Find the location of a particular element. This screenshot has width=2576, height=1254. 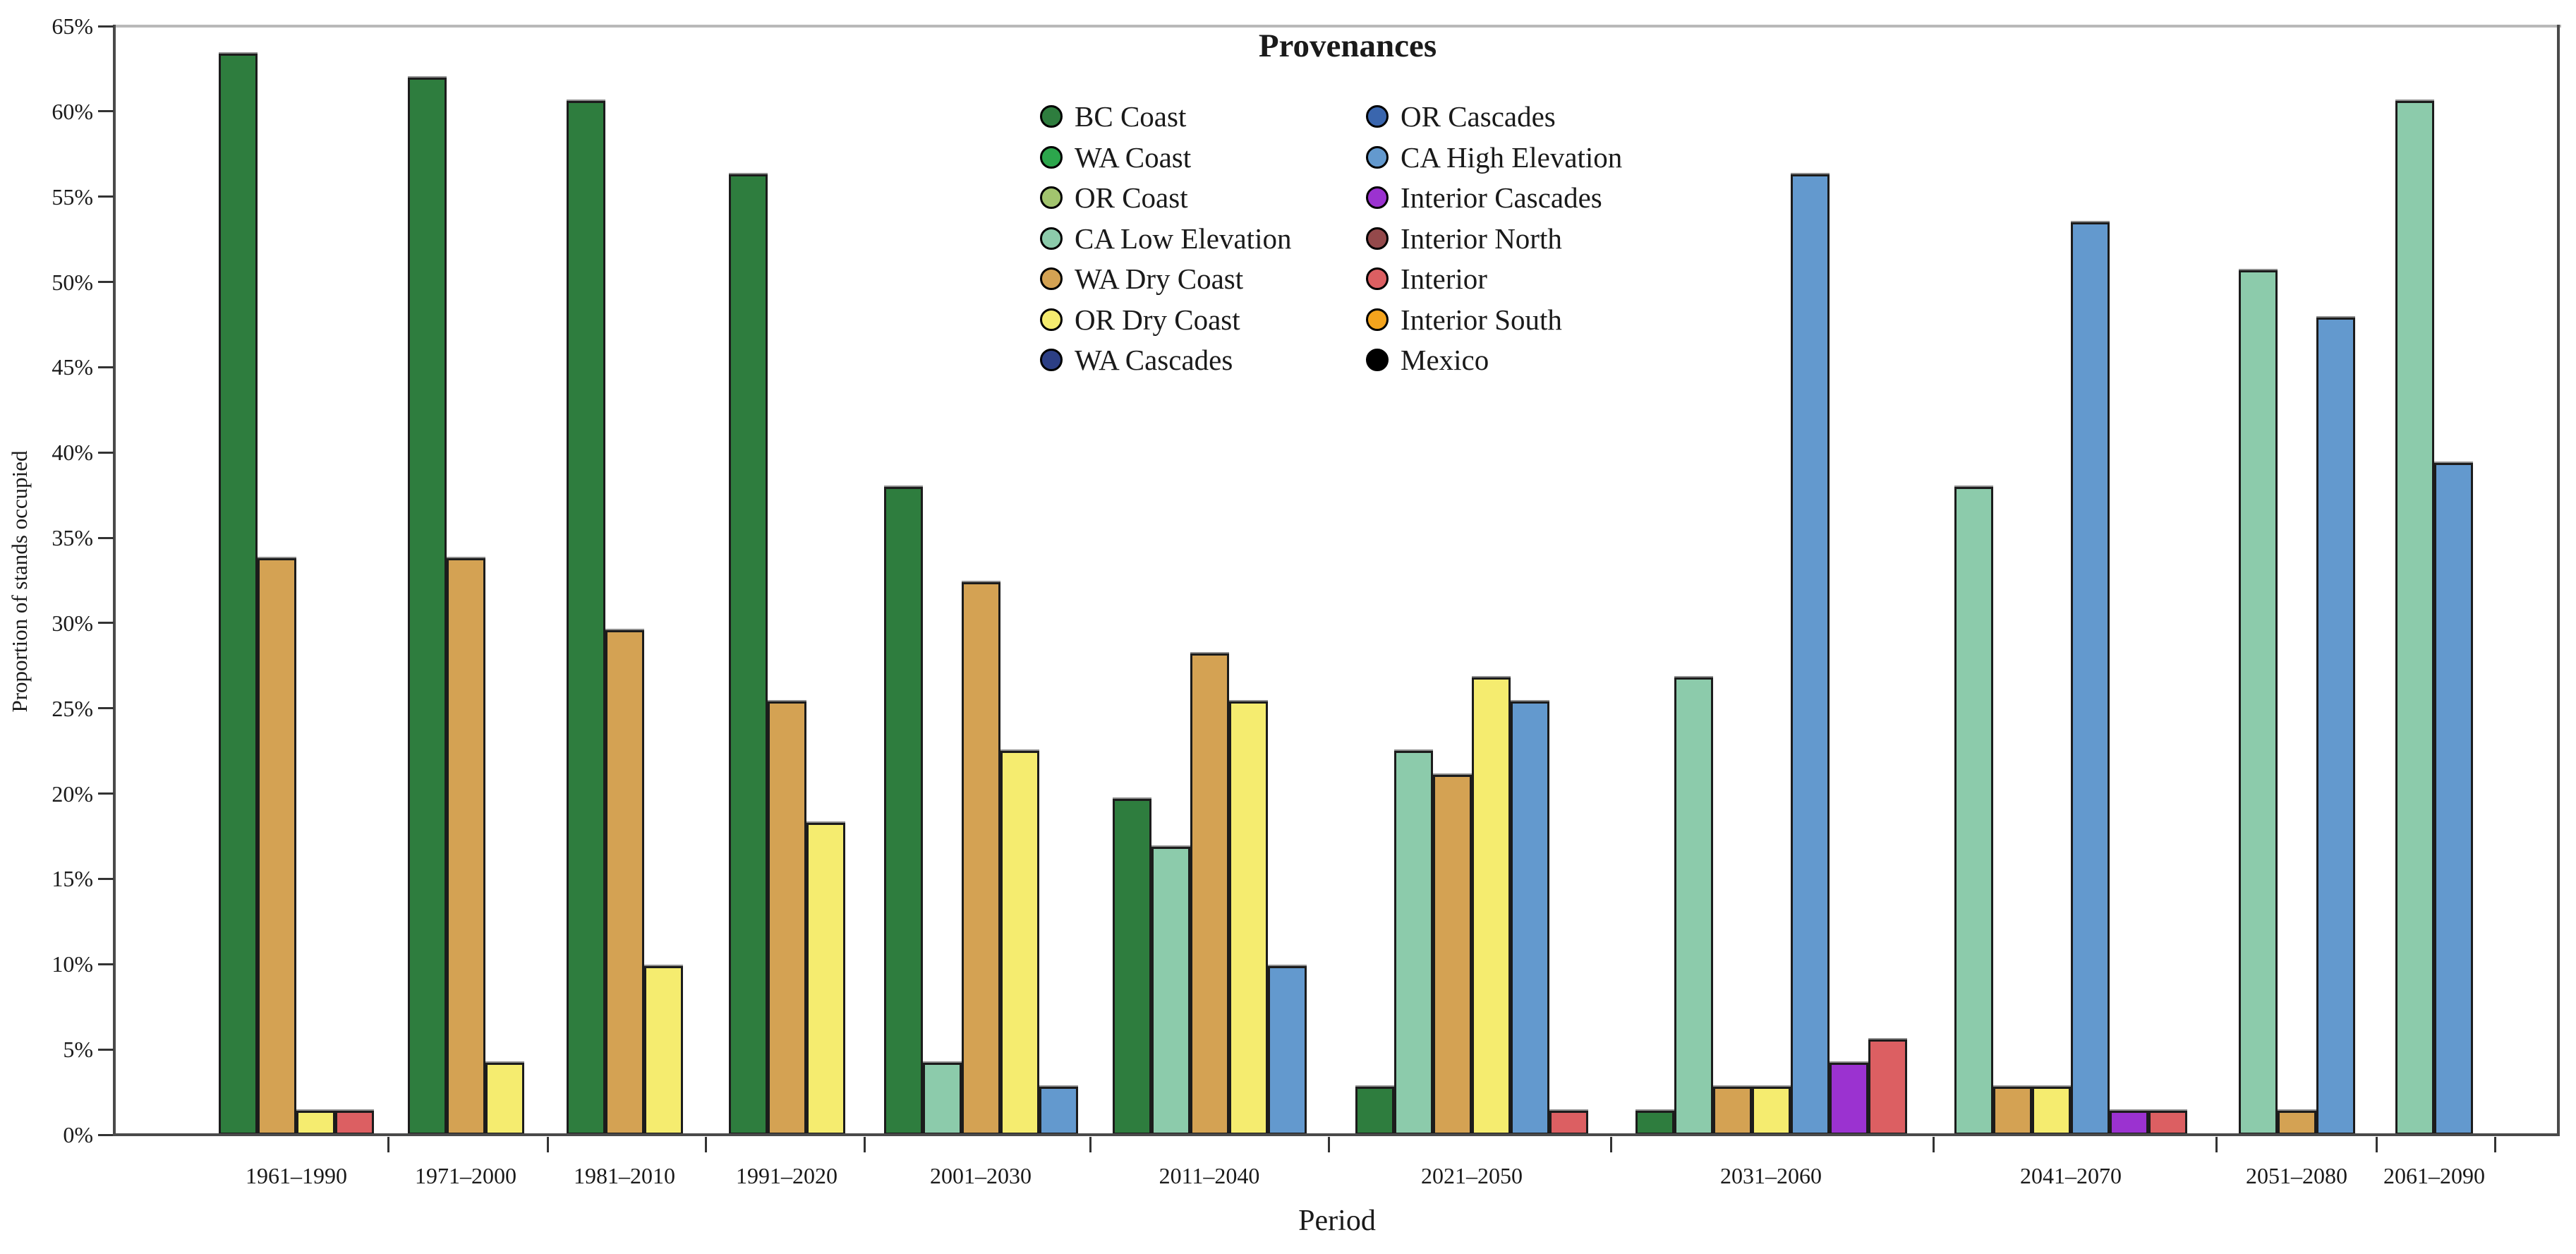

legend-label-wa-cascades: WA Cascades is located at coordinates (1154, 360).